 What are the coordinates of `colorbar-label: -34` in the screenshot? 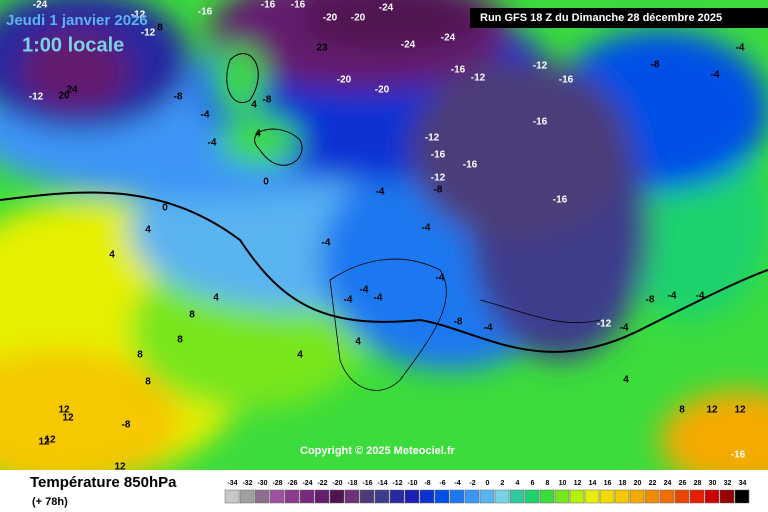 It's located at (232, 483).